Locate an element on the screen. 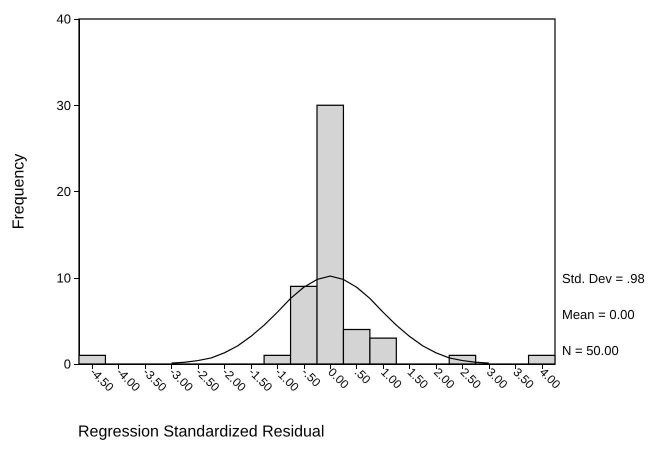 The width and height of the screenshot is (672, 468). y-tick-label: 20 is located at coordinates (63, 191).